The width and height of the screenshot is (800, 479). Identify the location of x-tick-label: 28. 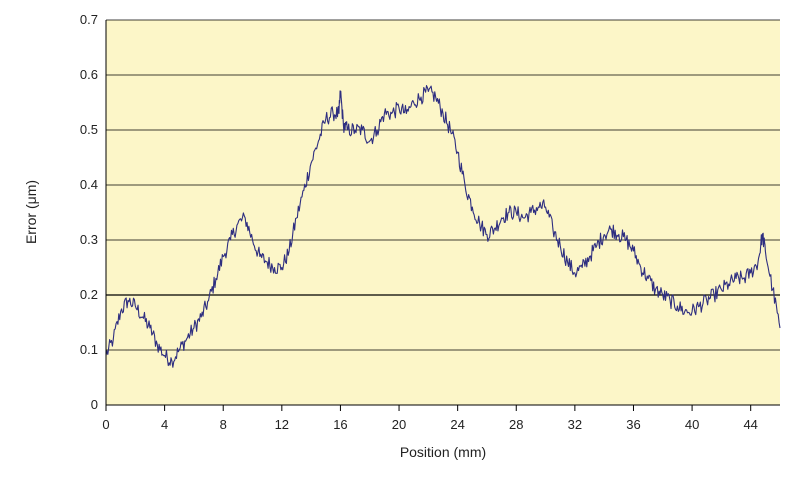
(516, 424).